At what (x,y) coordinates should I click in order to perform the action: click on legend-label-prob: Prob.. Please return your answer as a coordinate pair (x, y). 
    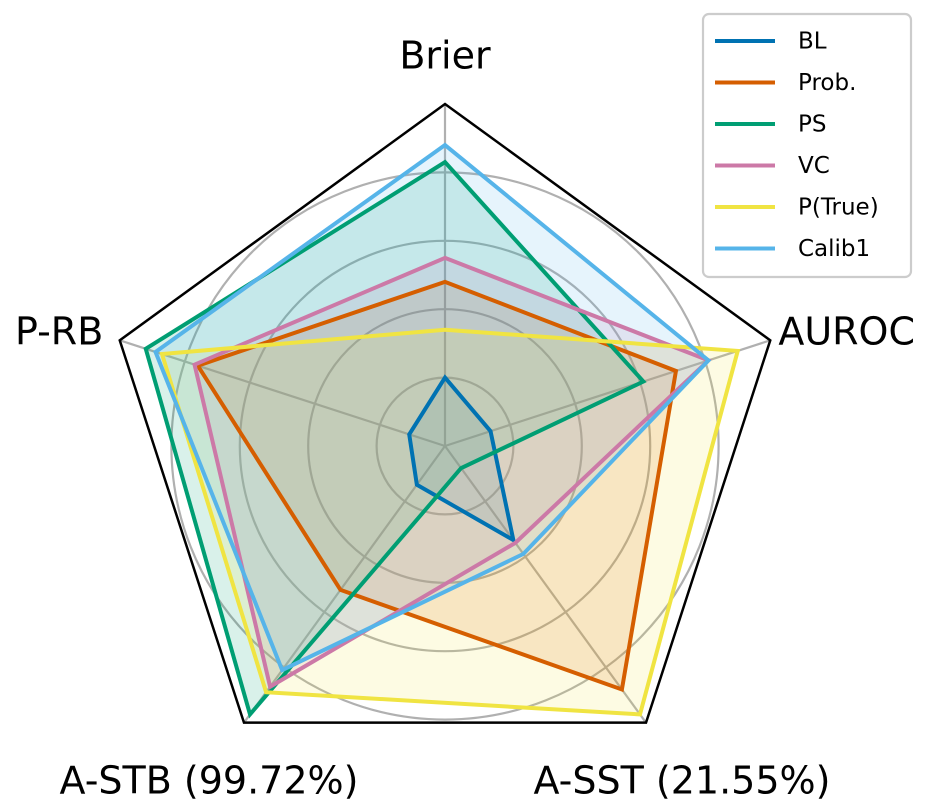
    Looking at the image, I should click on (827, 83).